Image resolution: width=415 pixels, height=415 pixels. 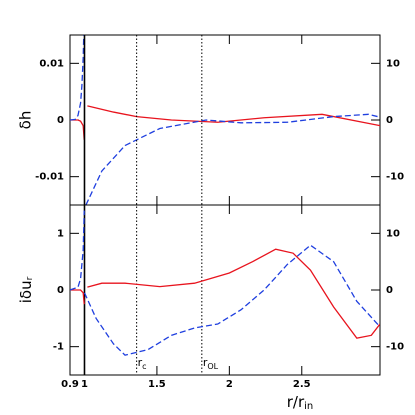 What do you see at coordinates (51, 63) in the screenshot?
I see `y-tick-label: 0.01` at bounding box center [51, 63].